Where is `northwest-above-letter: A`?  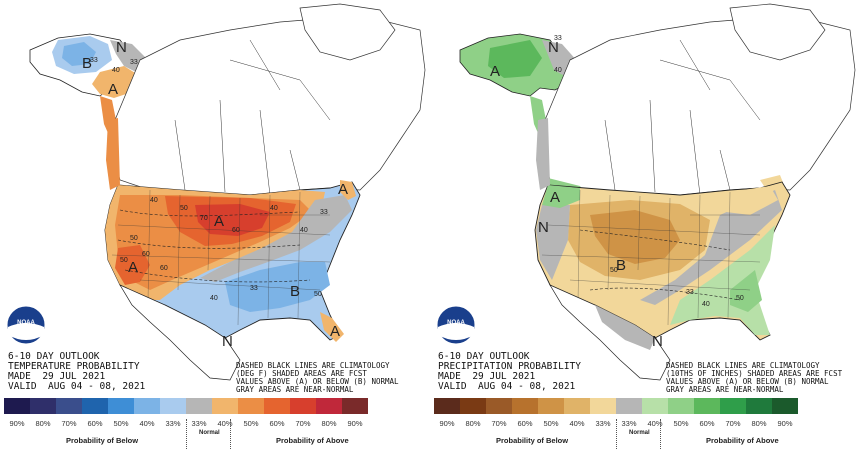 northwest-above-letter: A is located at coordinates (555, 197).